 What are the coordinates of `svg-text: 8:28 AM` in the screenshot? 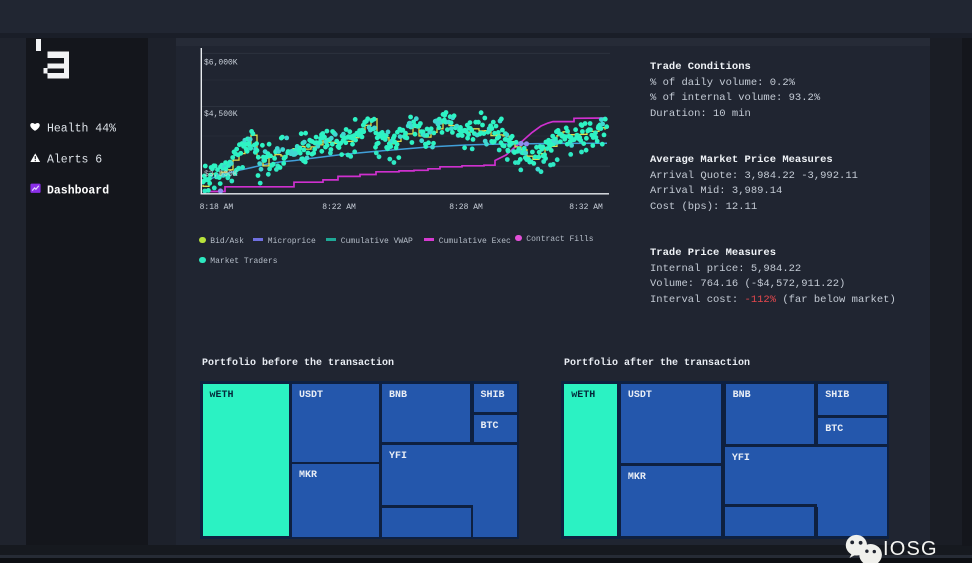 It's located at (466, 207).